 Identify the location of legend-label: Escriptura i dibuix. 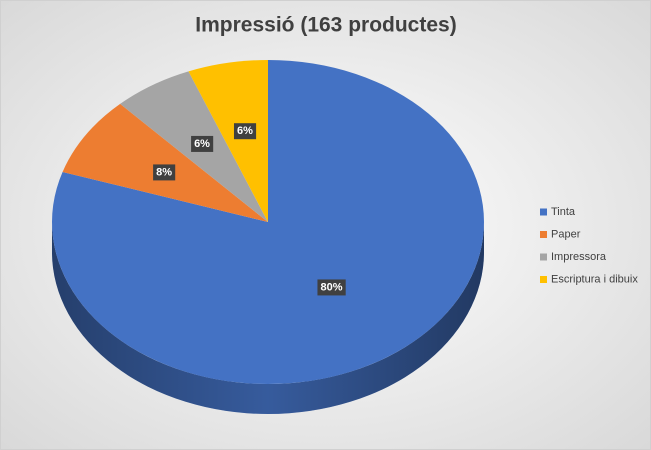
(594, 279).